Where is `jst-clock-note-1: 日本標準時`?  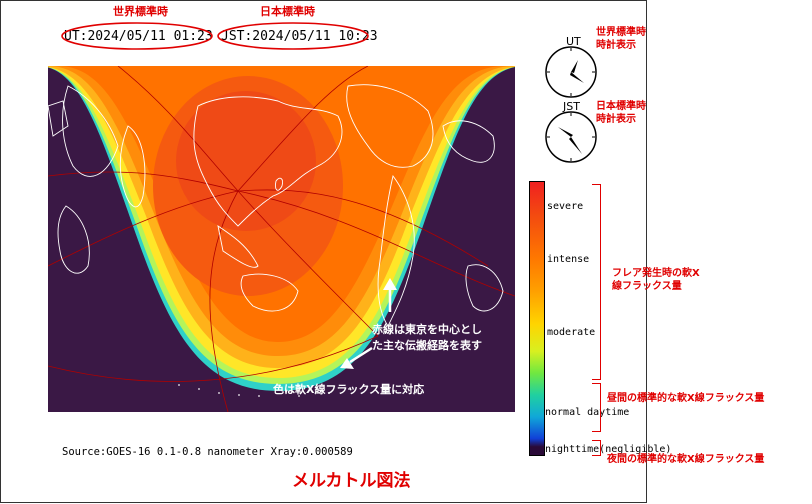 jst-clock-note-1: 日本標準時 is located at coordinates (621, 106).